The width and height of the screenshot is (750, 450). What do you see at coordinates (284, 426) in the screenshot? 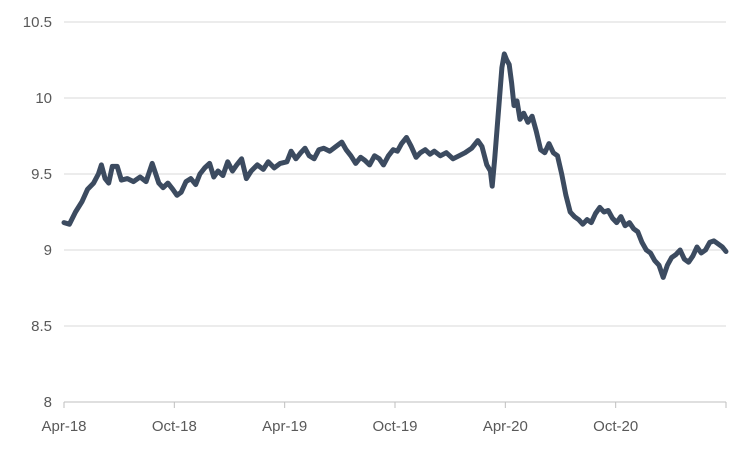
I see `x-tick-label: Apr-19` at bounding box center [284, 426].